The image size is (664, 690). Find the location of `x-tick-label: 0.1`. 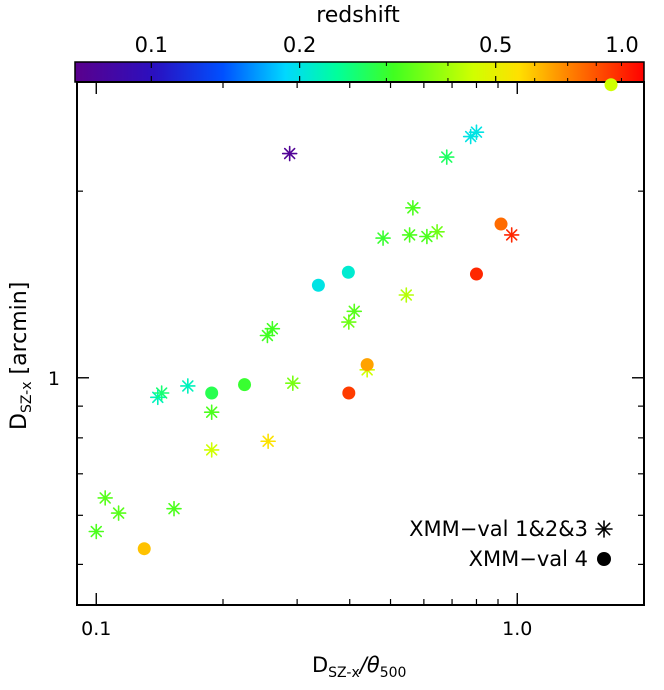

x-tick-label: 0.1 is located at coordinates (96, 629).